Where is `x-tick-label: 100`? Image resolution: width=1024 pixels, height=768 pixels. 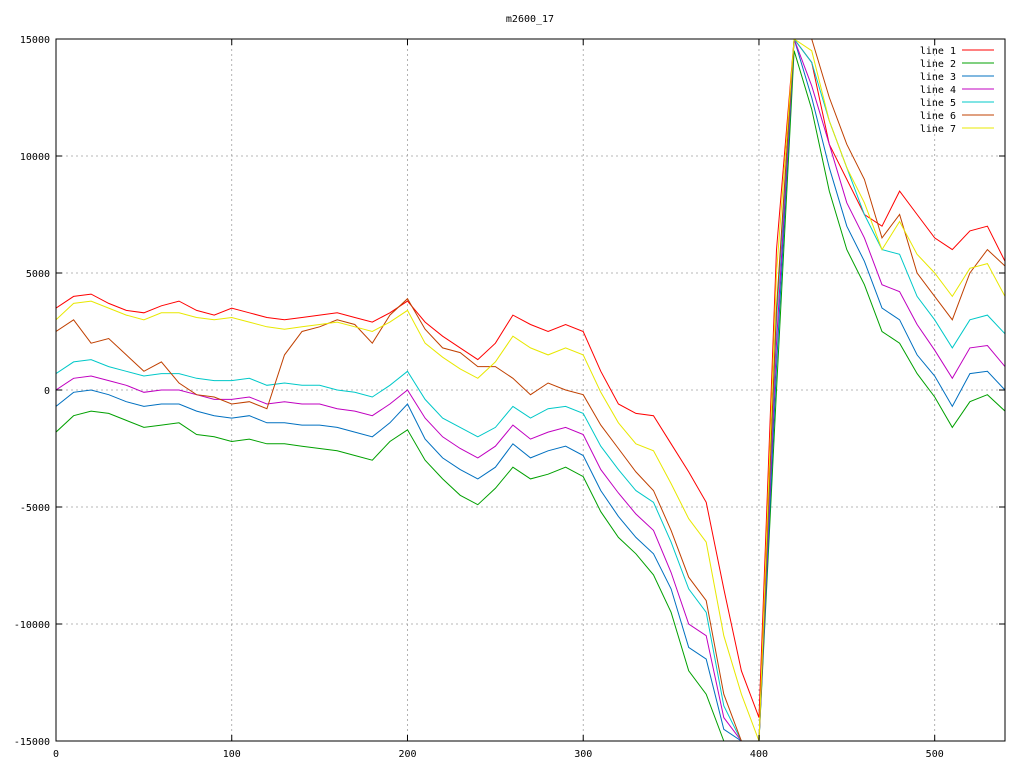 x-tick-label: 100 is located at coordinates (232, 754).